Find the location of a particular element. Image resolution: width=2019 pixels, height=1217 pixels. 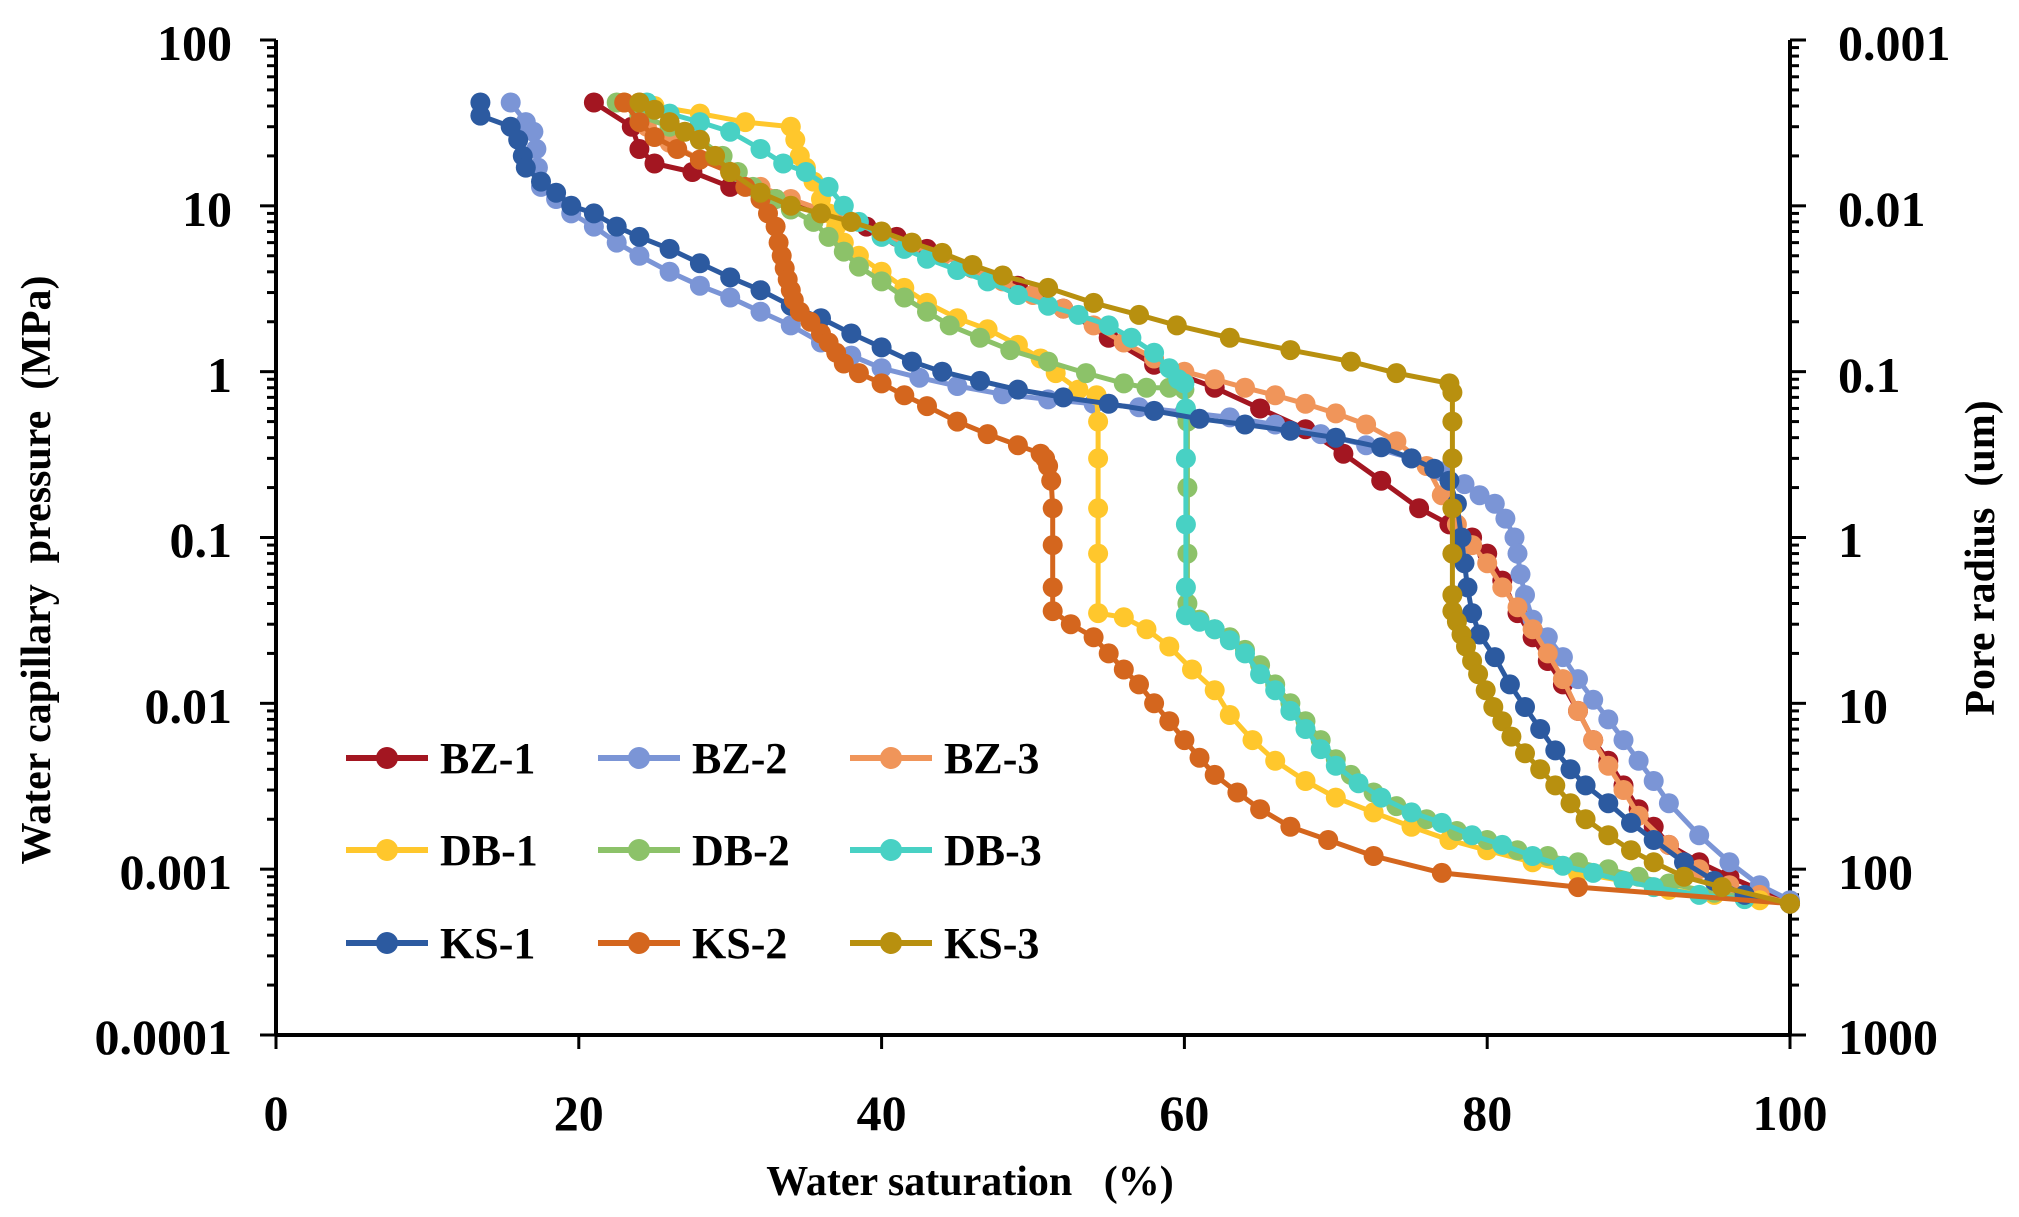

legend-label: DB-1 is located at coordinates (489, 850).